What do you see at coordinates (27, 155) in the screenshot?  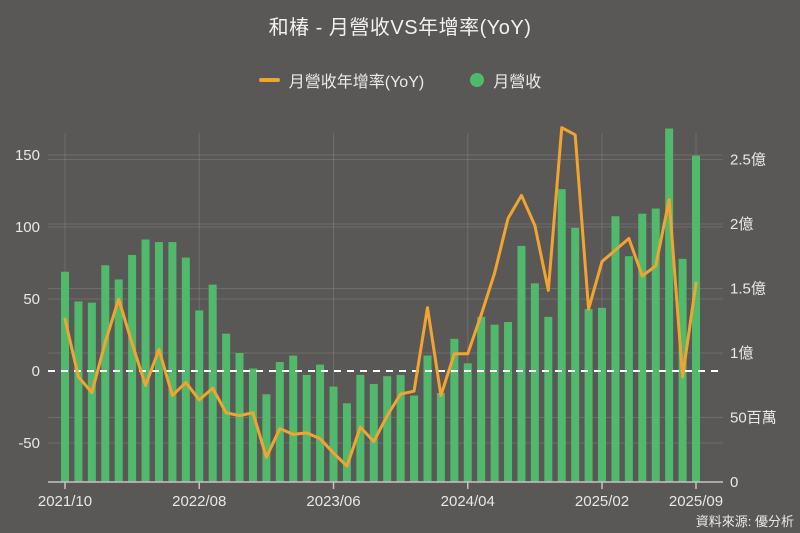 I see `left-axis-label: 150` at bounding box center [27, 155].